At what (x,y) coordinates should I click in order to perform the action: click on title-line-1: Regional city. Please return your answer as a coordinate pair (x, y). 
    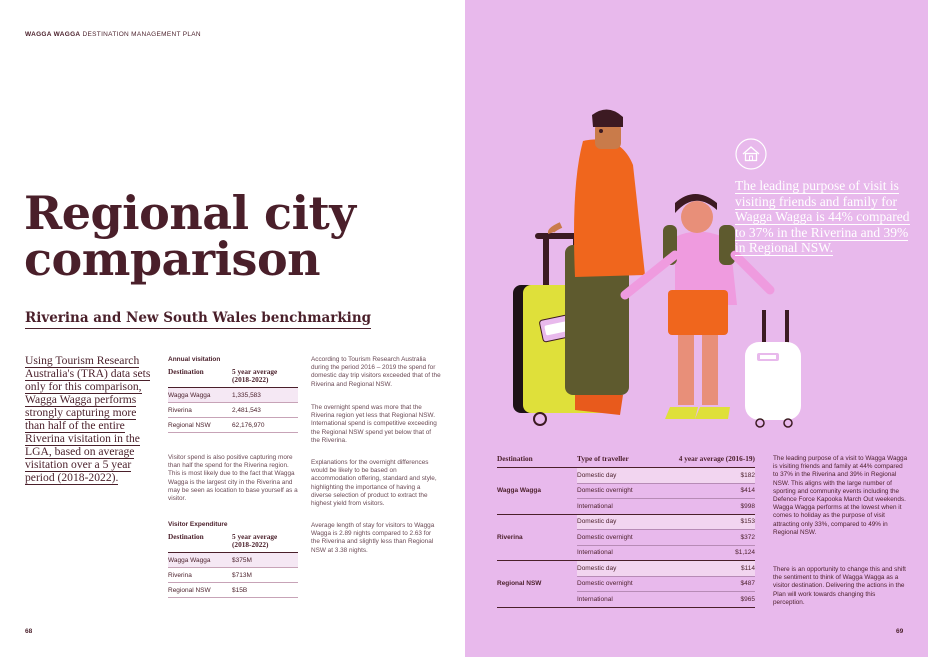
    Looking at the image, I should click on (190, 213).